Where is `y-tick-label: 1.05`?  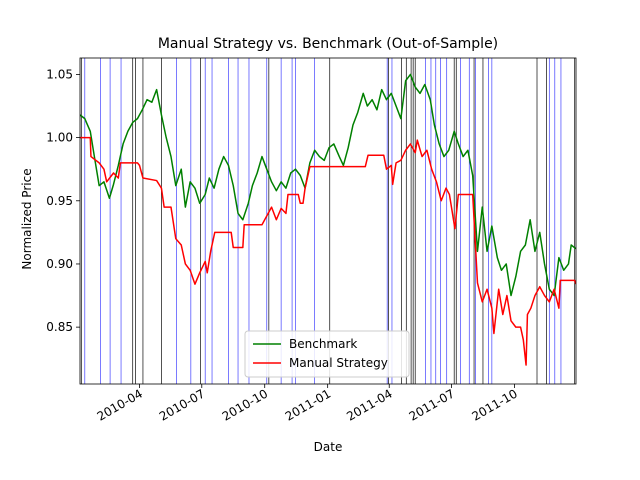 y-tick-label: 1.05 is located at coordinates (59, 74).